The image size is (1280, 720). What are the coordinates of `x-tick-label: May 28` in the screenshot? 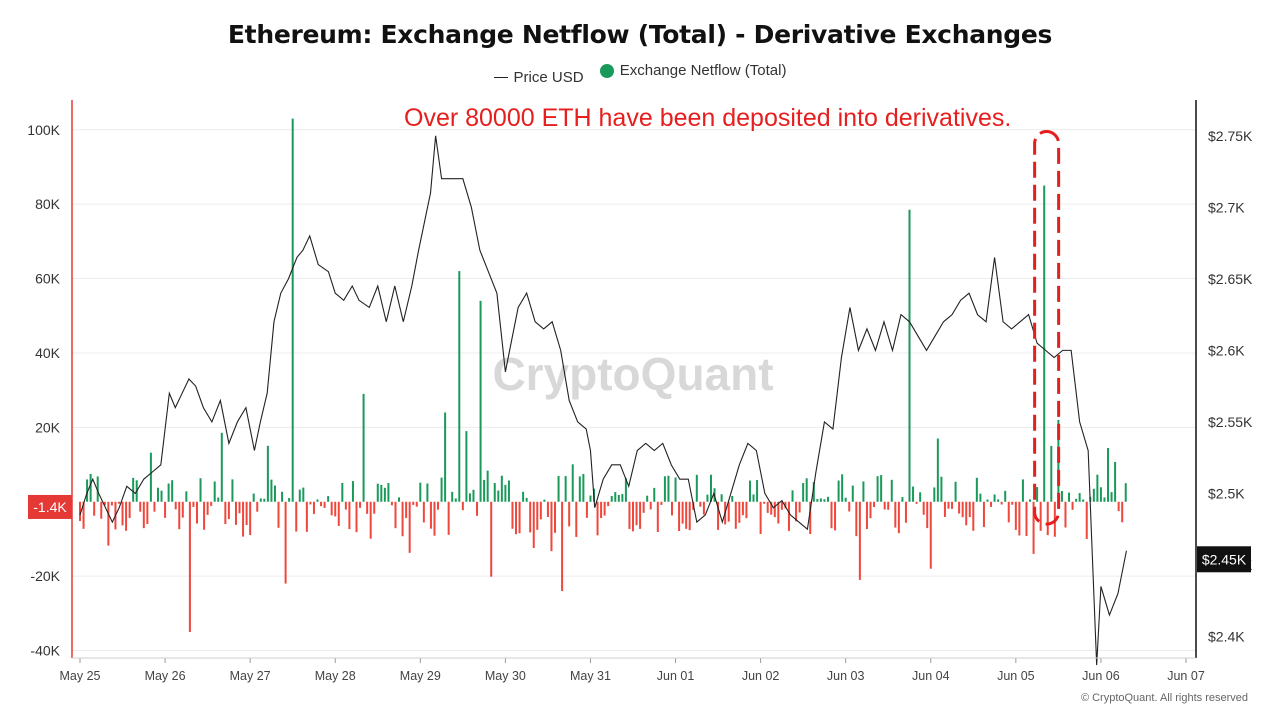 It's located at (335, 676).